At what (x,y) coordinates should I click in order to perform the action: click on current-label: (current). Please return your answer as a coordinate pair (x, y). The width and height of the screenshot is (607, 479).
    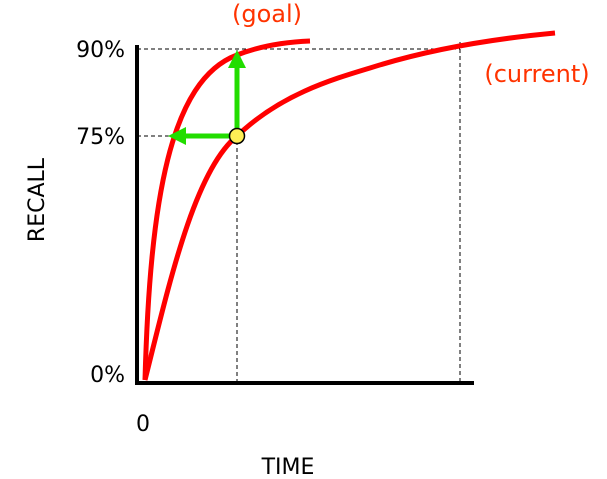
    Looking at the image, I should click on (536, 74).